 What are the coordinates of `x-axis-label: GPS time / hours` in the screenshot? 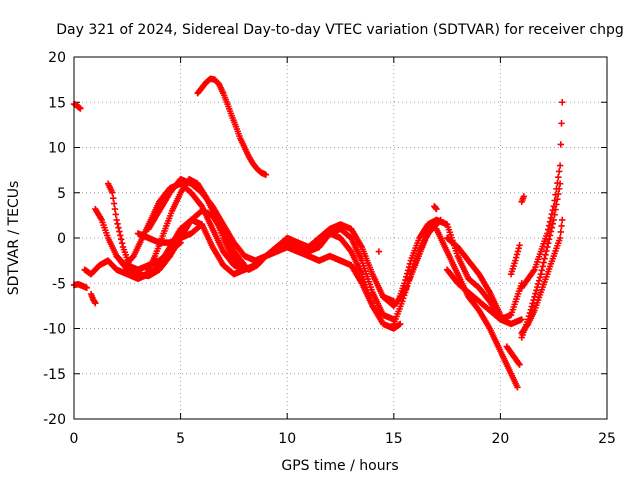 It's located at (339, 466).